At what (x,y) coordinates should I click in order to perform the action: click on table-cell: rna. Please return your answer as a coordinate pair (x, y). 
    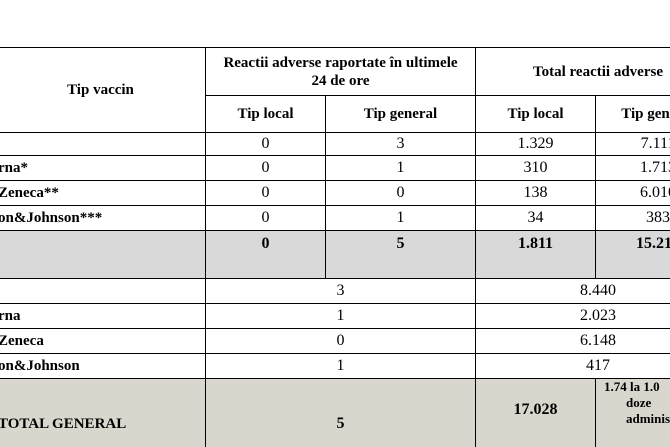
    Looking at the image, I should click on (103, 316).